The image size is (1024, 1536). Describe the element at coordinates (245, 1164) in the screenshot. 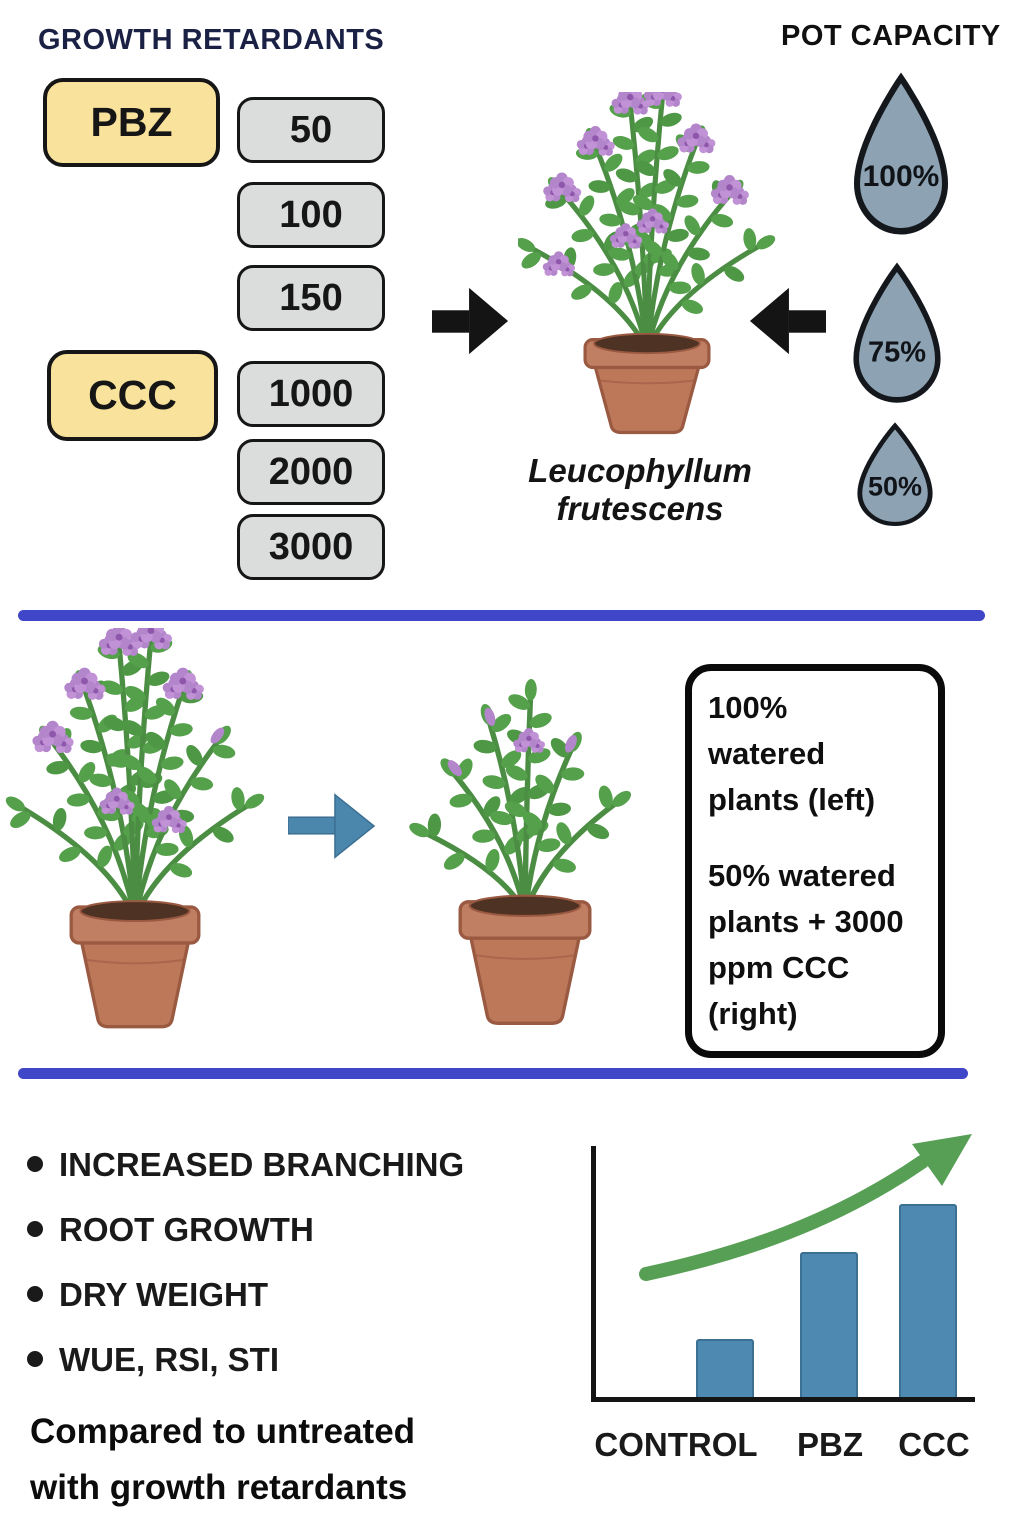

I see `list-item-branching: INCREASED BRANCHING` at that location.